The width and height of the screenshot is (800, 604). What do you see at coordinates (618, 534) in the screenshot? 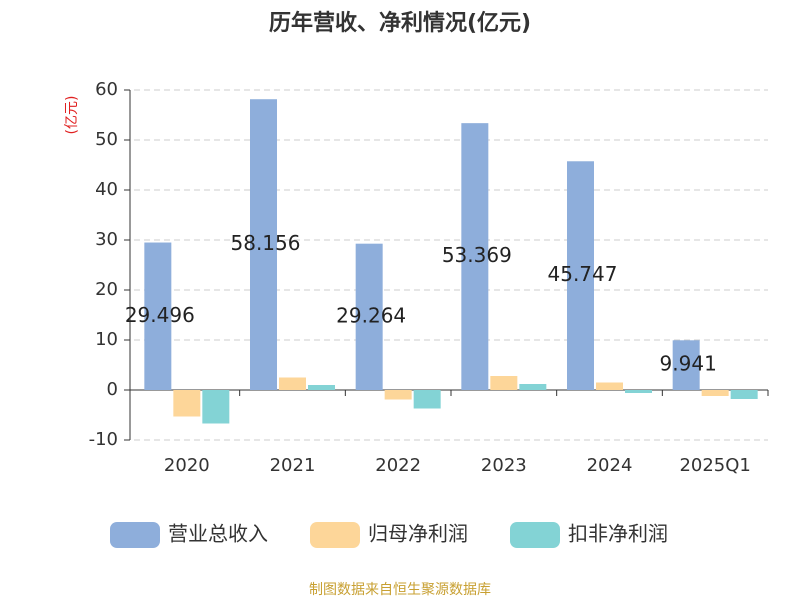
I see `legend-label: 扣非净利润` at bounding box center [618, 534].